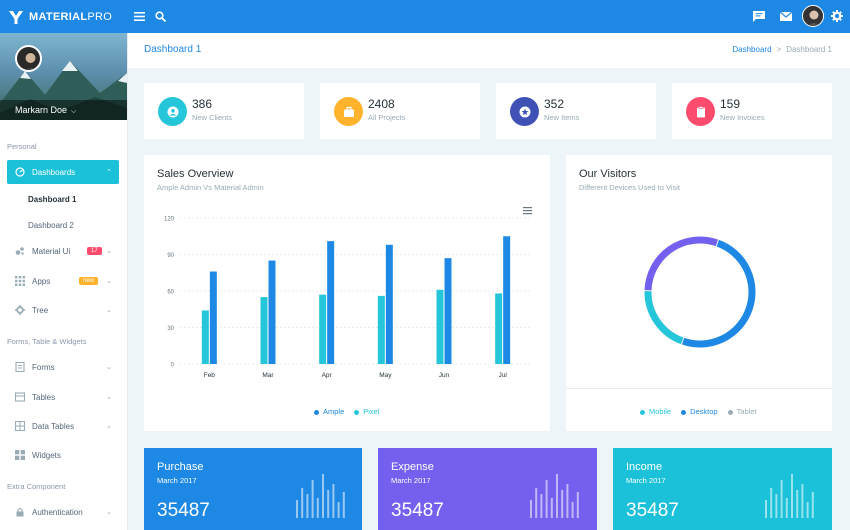 This screenshot has height=530, width=850. What do you see at coordinates (367, 411) in the screenshot?
I see `legend-item-pixel: Pixel` at bounding box center [367, 411].